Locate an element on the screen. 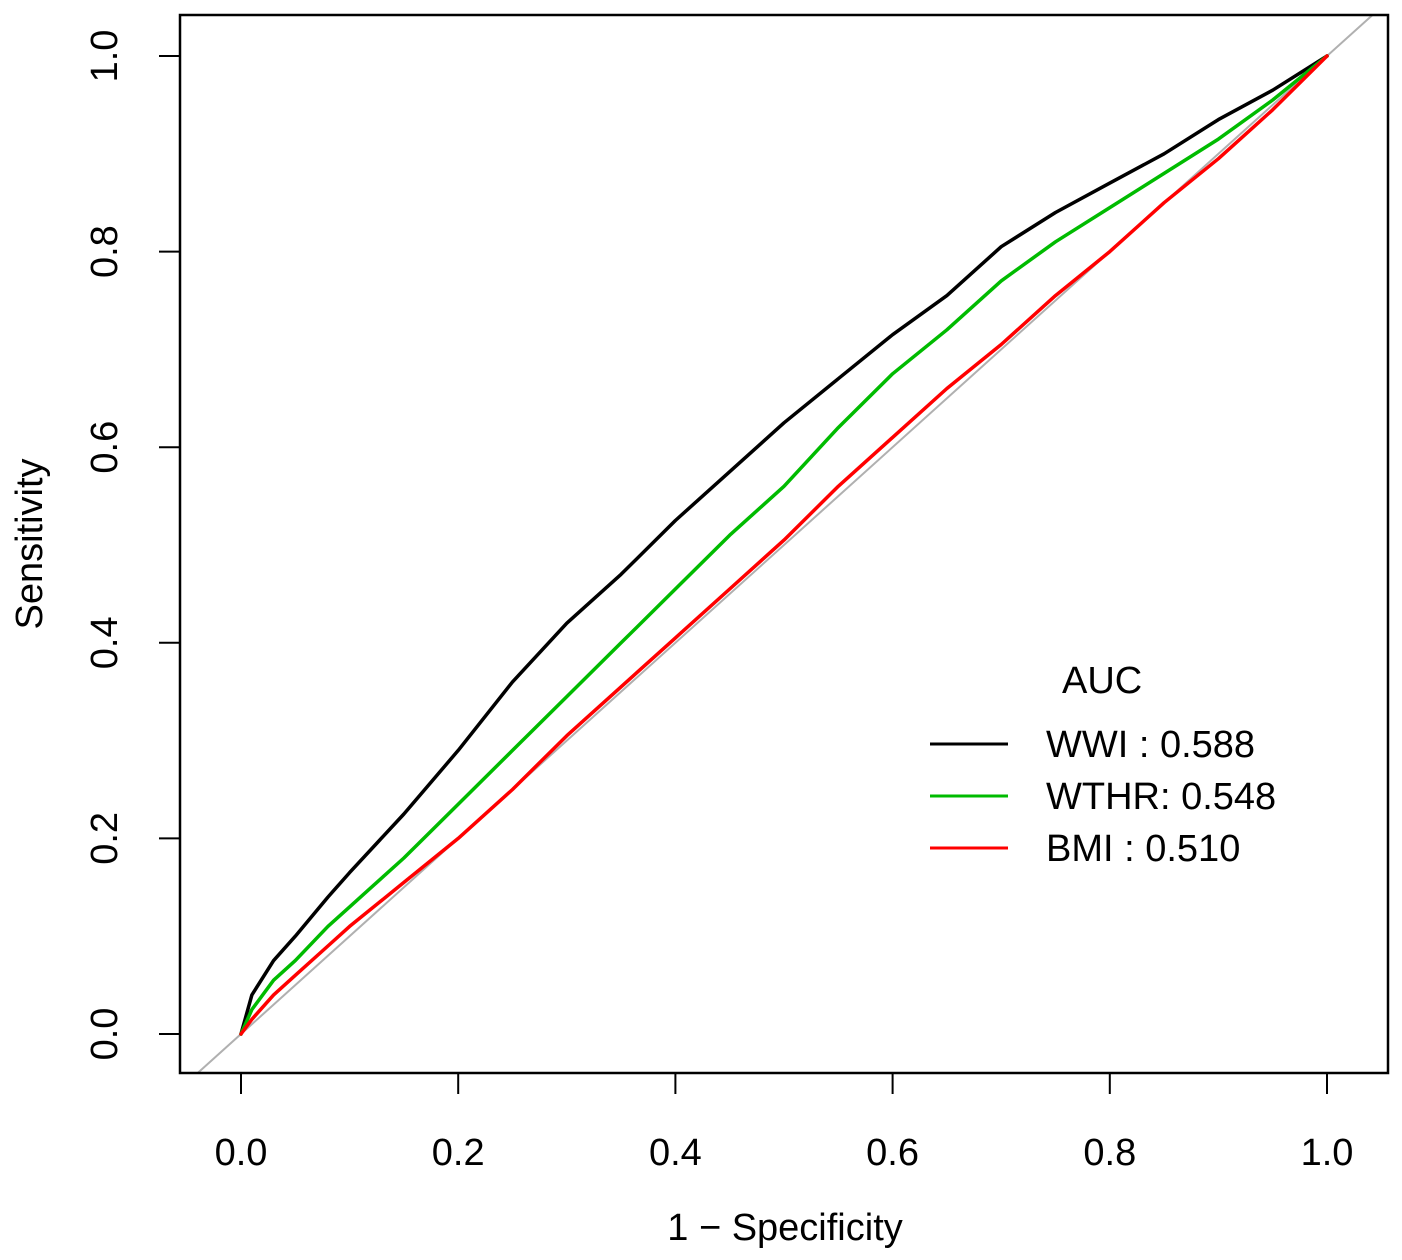 This screenshot has height=1260, width=1402. x-axis: 0.0 0.2 0.4 0.6 0.8 1.0 is located at coordinates (784, 1123).